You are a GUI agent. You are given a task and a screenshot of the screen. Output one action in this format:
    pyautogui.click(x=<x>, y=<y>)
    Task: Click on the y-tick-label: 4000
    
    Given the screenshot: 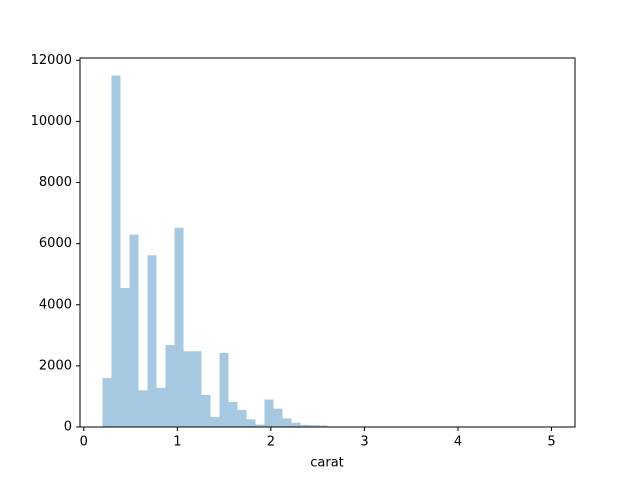 What is the action you would take?
    pyautogui.click(x=55, y=304)
    